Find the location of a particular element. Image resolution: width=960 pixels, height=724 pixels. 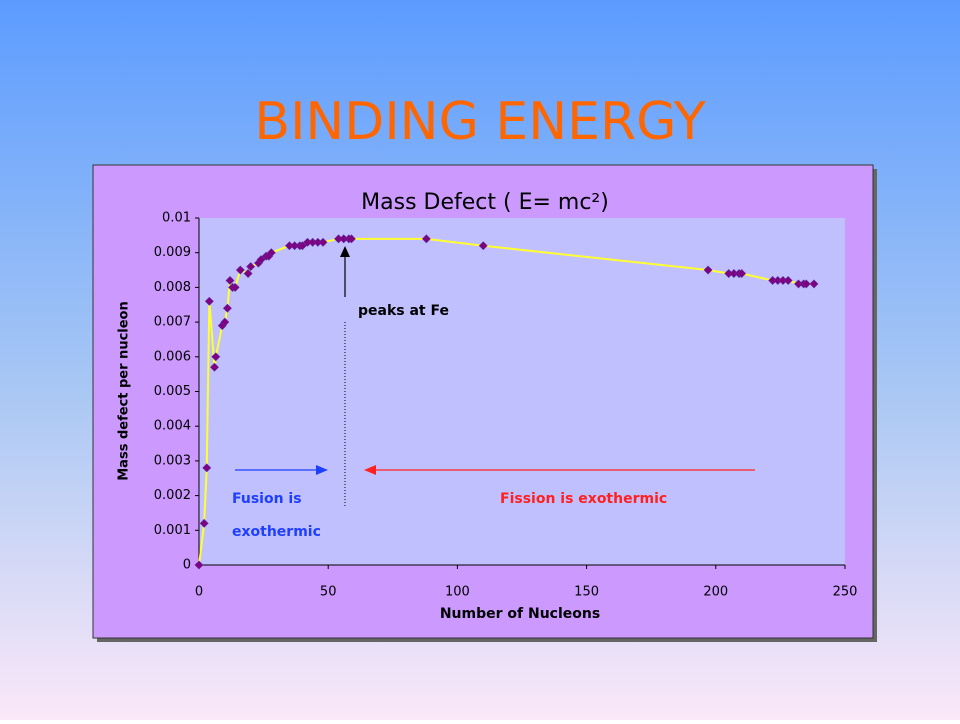

annotation: Fission is exothermic is located at coordinates (583, 499).